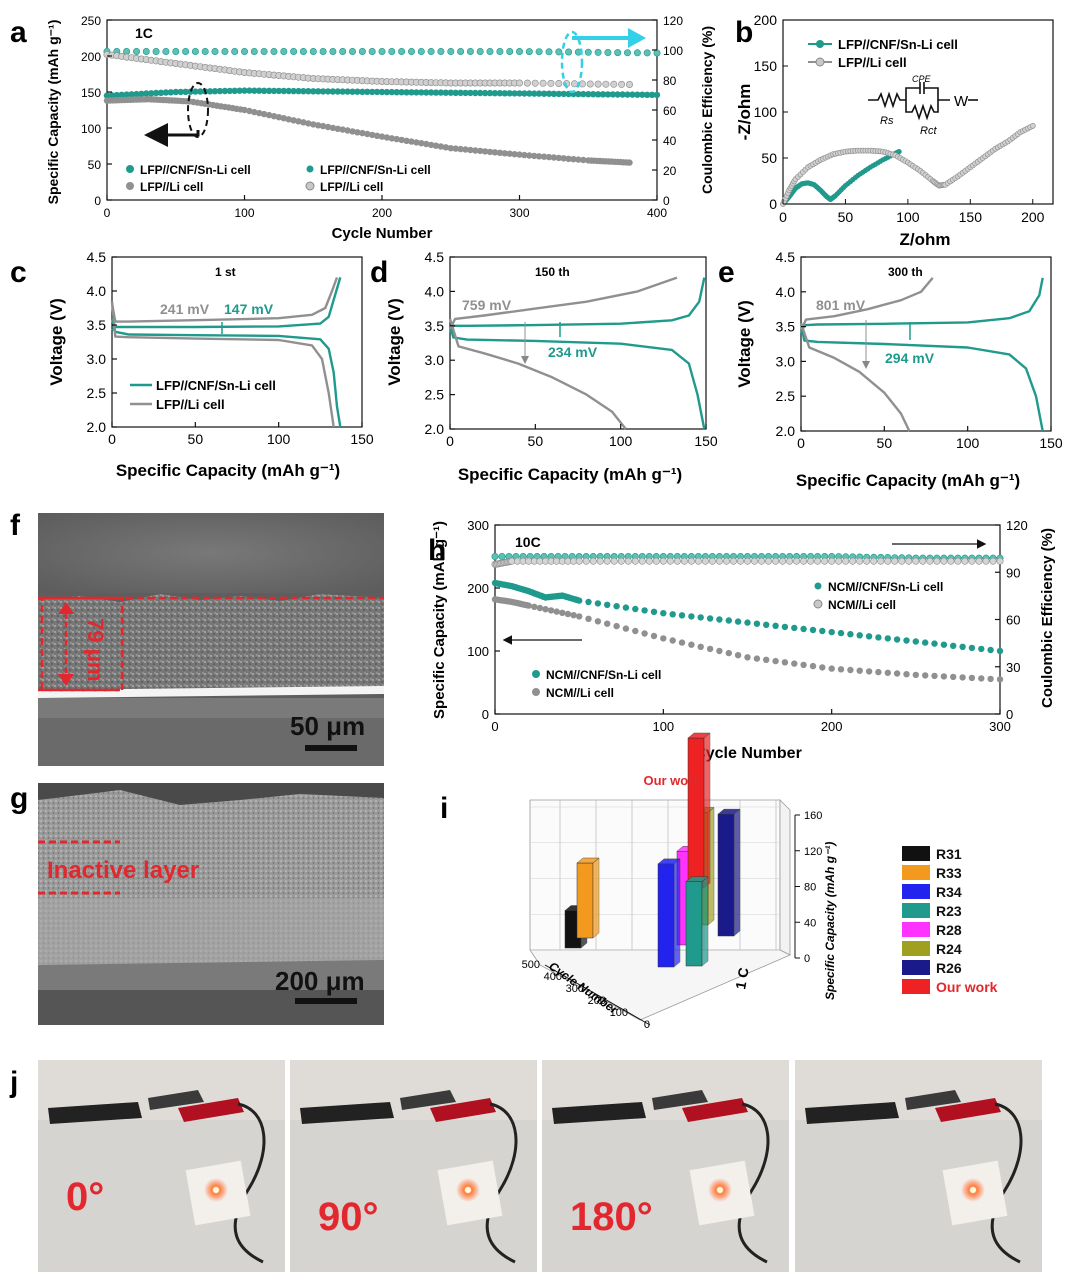 The width and height of the screenshot is (1080, 1280). What do you see at coordinates (331, 748) in the screenshot?
I see `sem-f-scalebar` at bounding box center [331, 748].